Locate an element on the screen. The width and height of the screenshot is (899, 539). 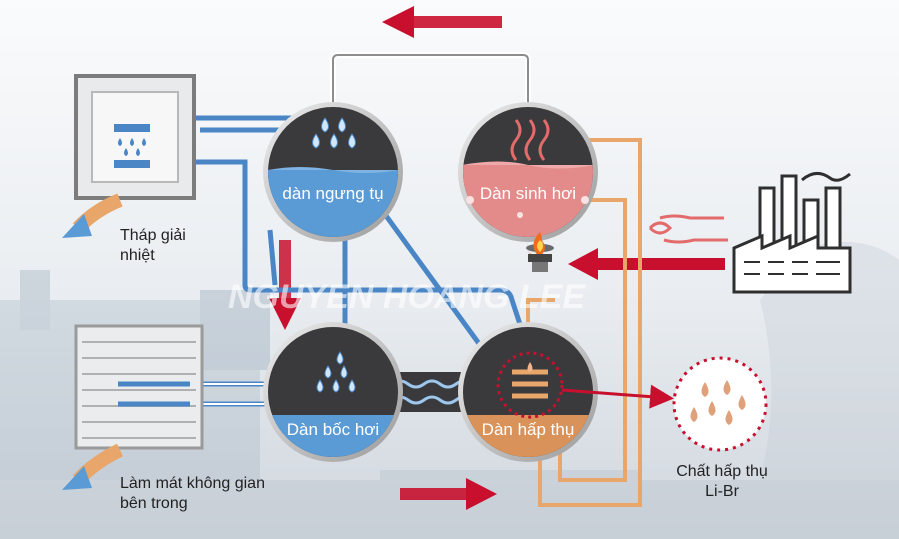
indoor-unit-icon is located at coordinates (139, 387).